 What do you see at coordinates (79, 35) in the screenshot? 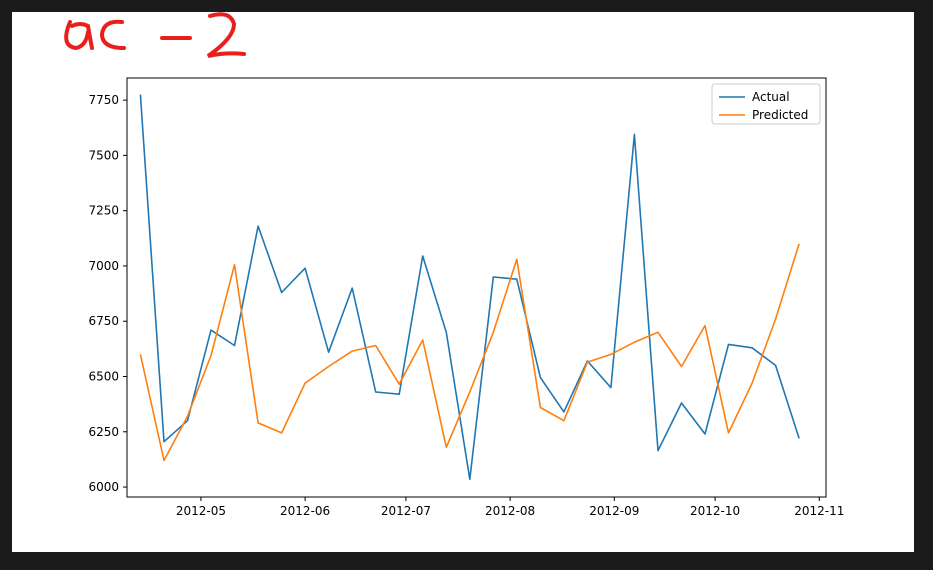
I see `handwritten-stroke-a` at bounding box center [79, 35].